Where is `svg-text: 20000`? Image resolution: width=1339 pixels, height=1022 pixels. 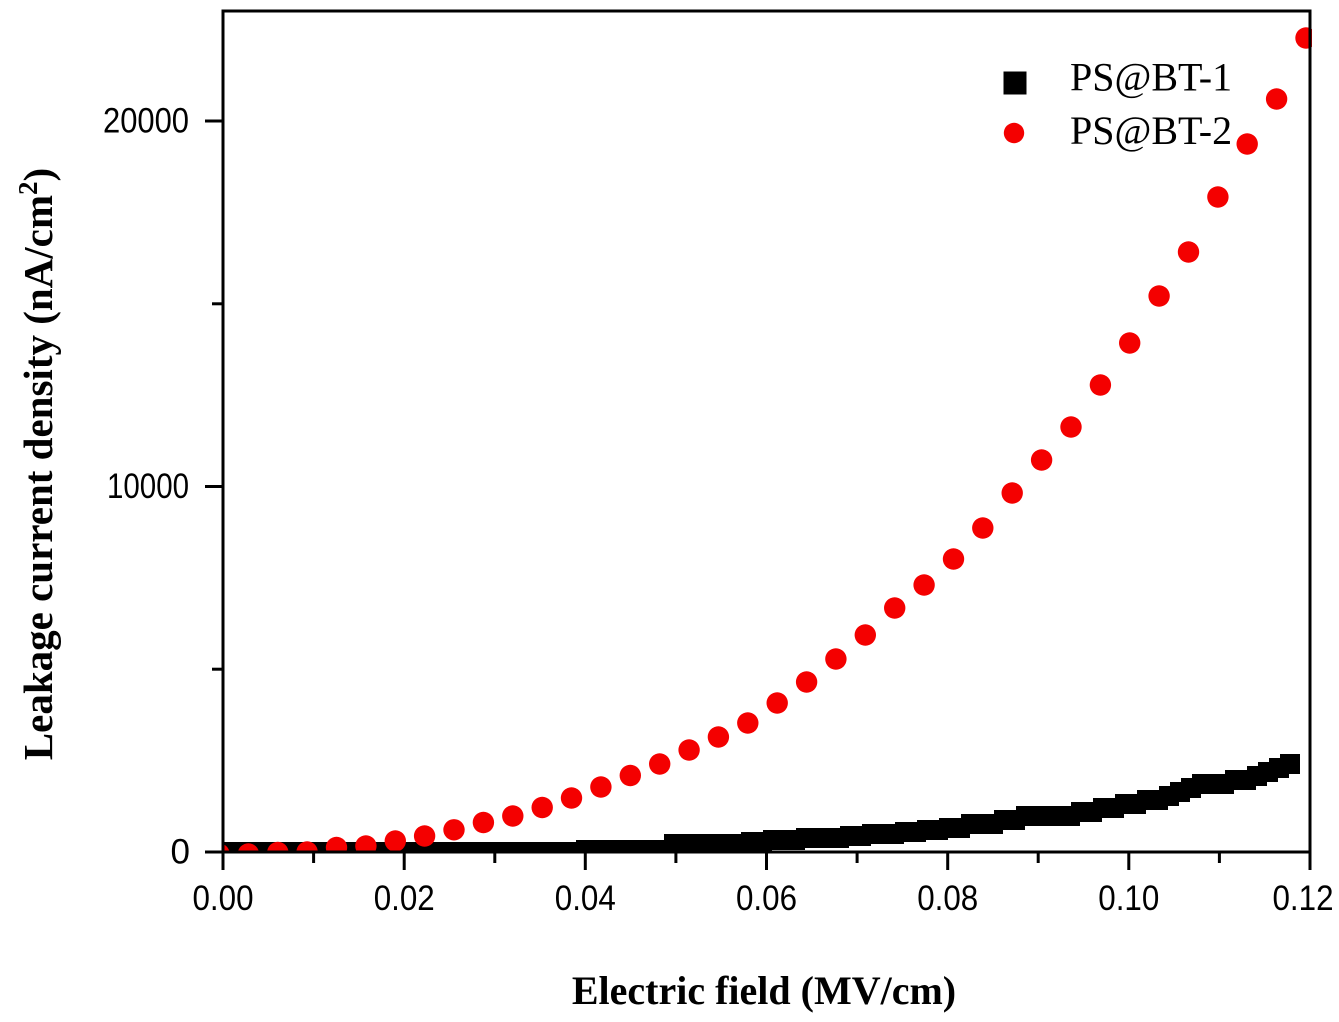 svg-text: 20000 is located at coordinates (146, 121).